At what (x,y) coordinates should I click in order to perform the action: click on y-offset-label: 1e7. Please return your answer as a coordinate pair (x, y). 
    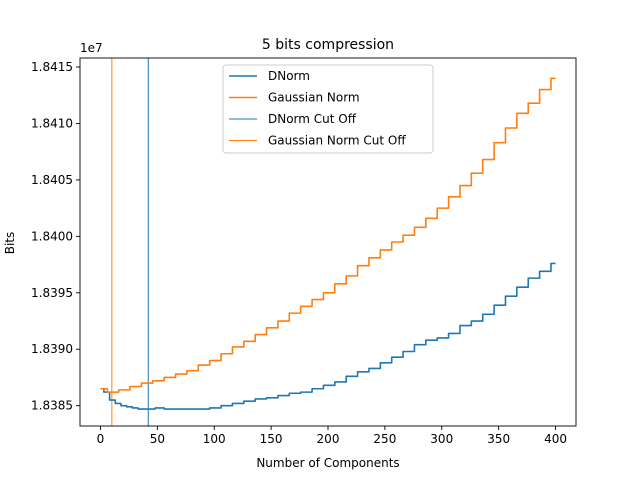
    Looking at the image, I should click on (91, 48).